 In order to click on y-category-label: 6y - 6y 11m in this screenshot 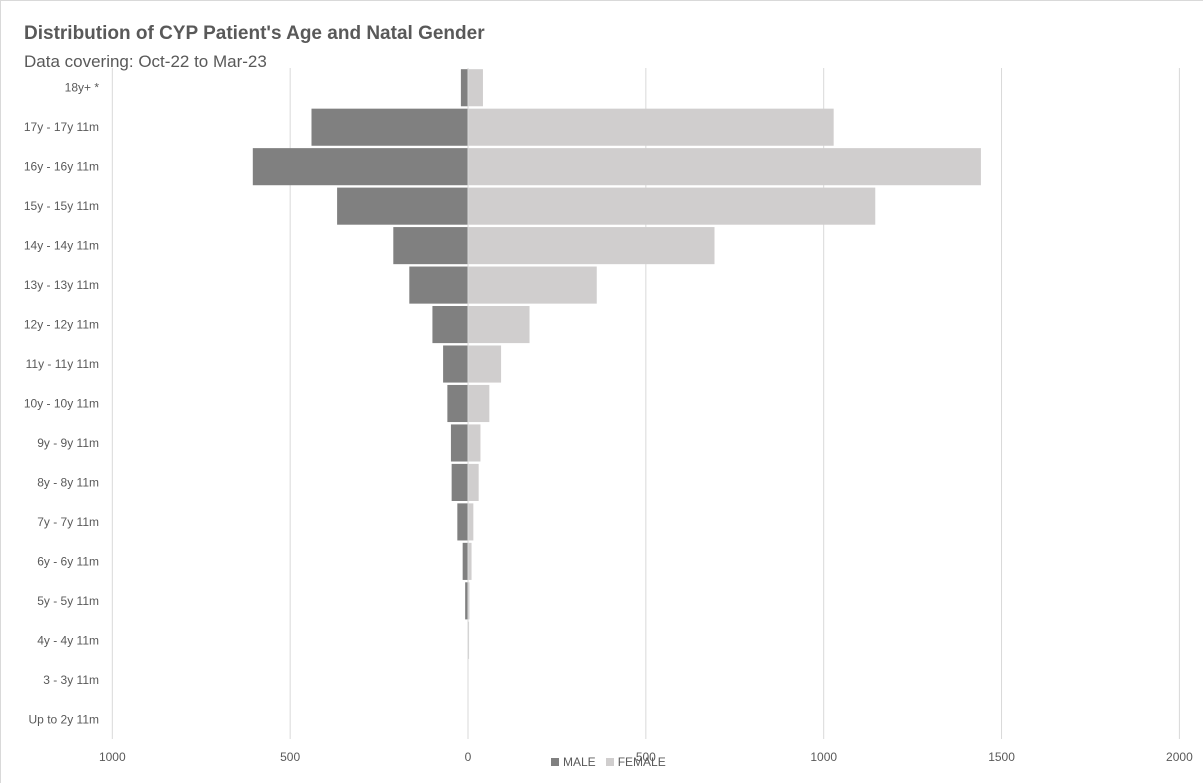, I will do `click(68, 561)`.